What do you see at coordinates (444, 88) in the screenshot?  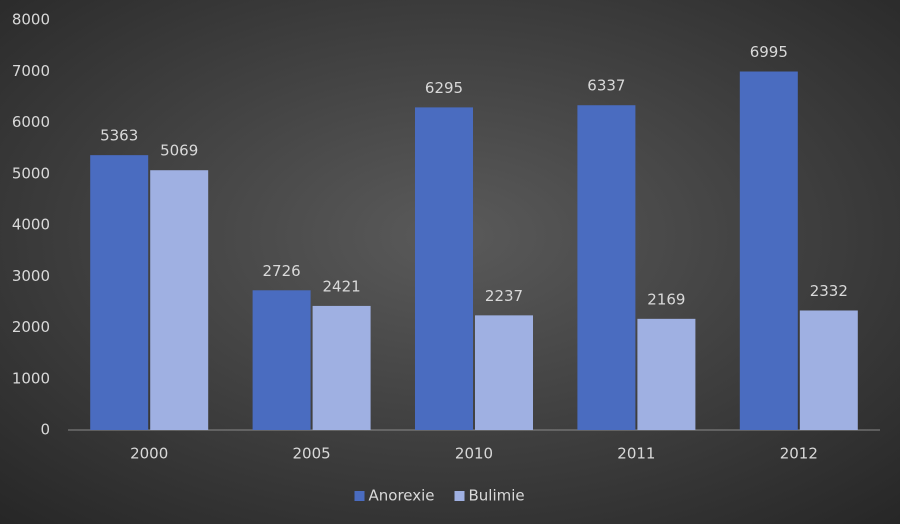 I see `data-label: 6295` at bounding box center [444, 88].